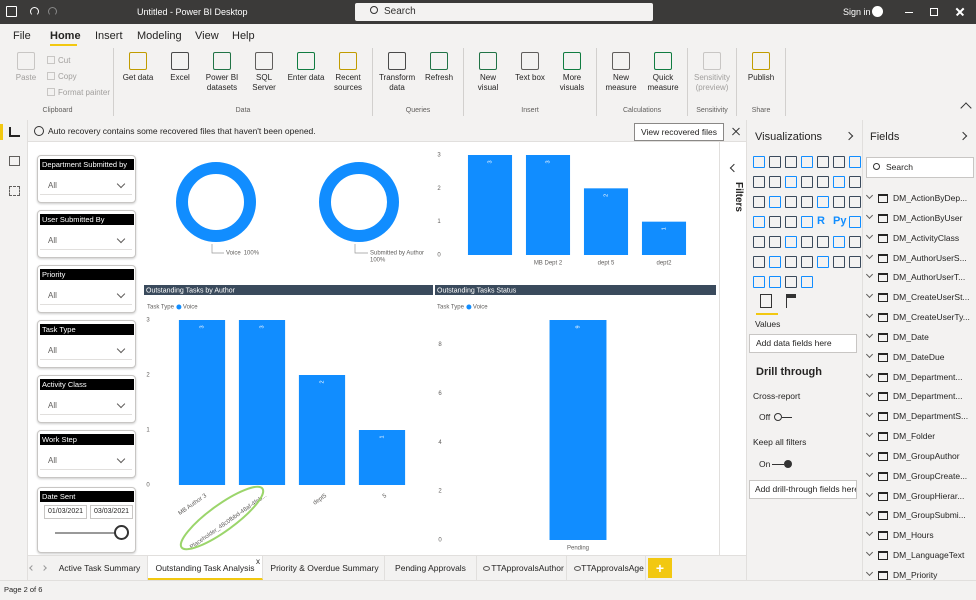  What do you see at coordinates (348, 70) in the screenshot?
I see `ribbon-button: Recent sources` at bounding box center [348, 70].